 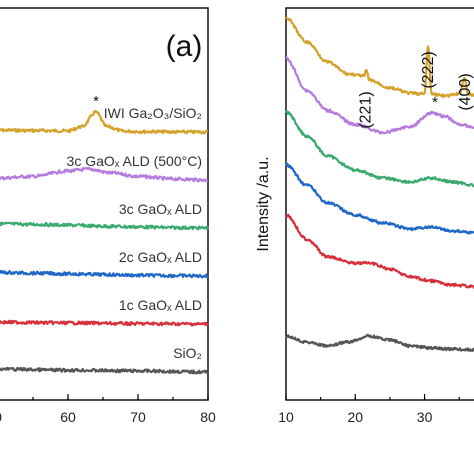 What do you see at coordinates (465, 91) in the screenshot?
I see `peak-label: (400)` at bounding box center [465, 91].